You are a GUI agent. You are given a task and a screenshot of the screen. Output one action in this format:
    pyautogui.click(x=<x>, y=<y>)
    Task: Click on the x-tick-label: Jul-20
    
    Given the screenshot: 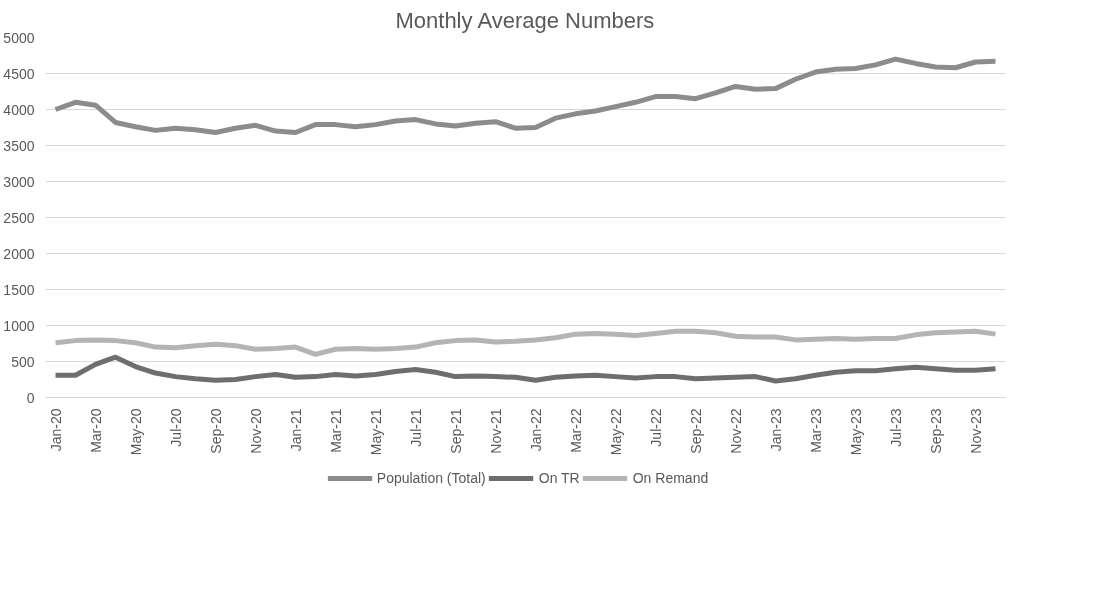 What is the action you would take?
    pyautogui.click(x=175, y=427)
    